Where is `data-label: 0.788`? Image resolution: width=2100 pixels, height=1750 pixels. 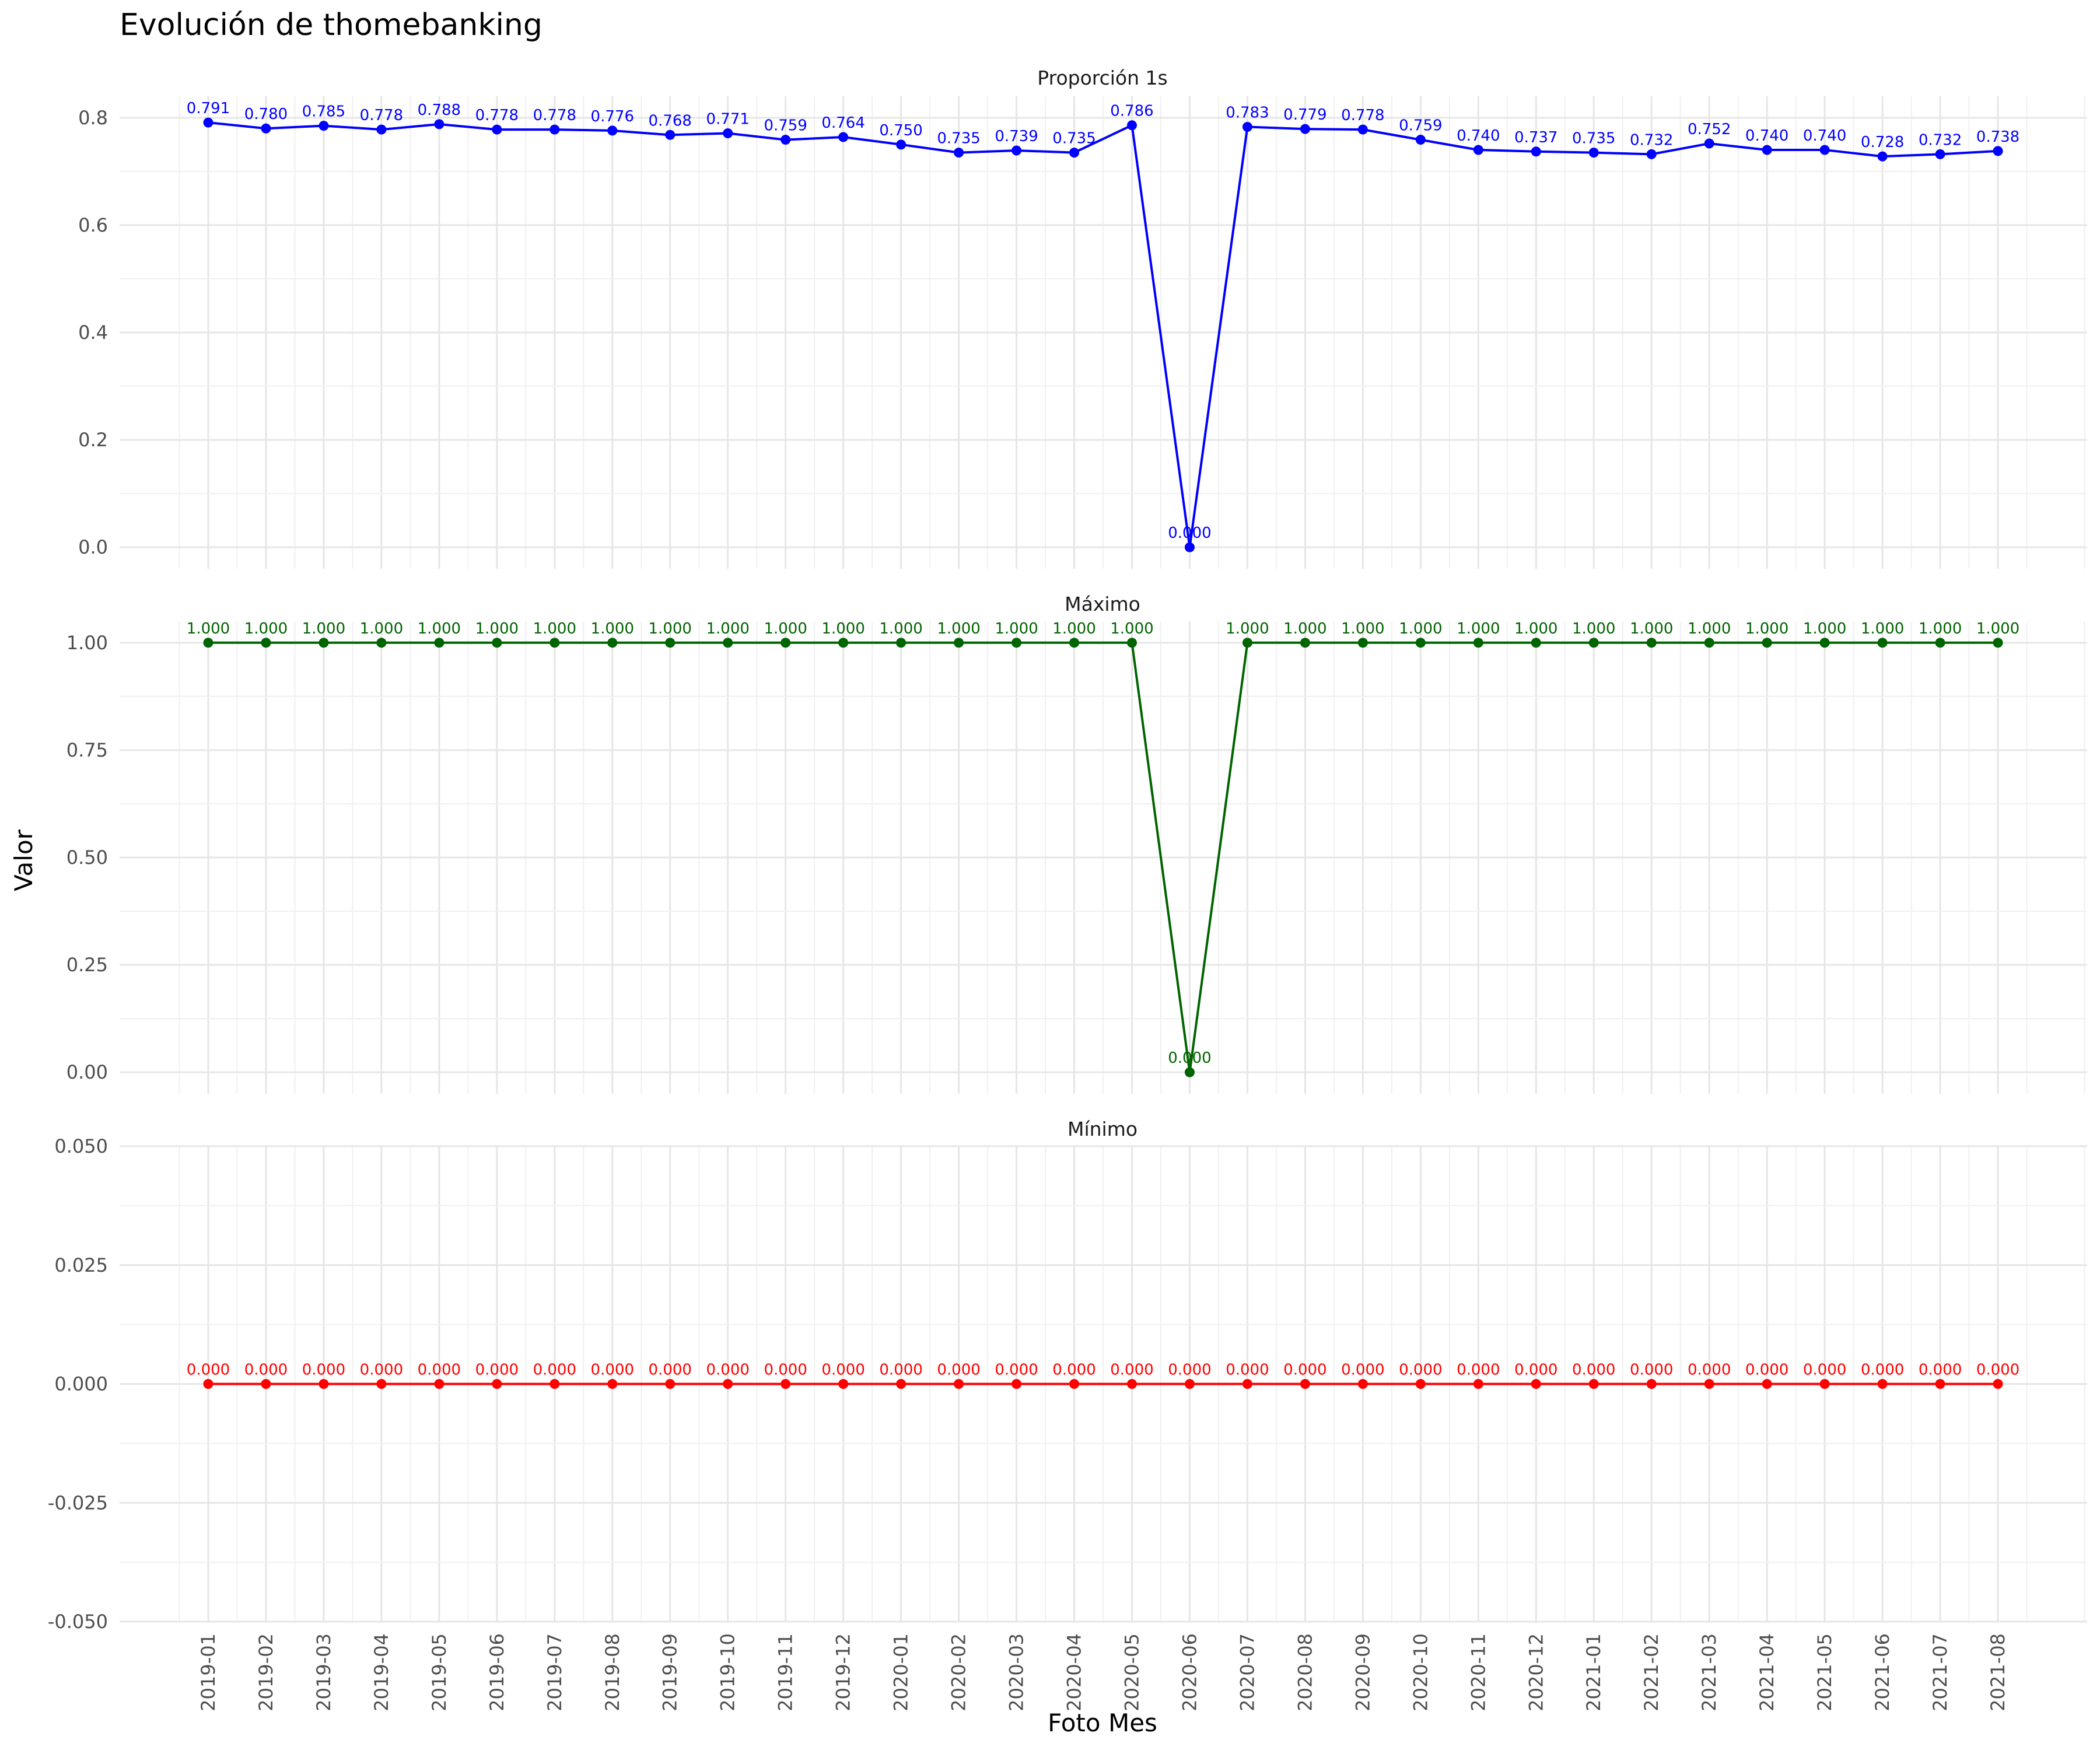 data-label: 0.788 is located at coordinates (439, 110).